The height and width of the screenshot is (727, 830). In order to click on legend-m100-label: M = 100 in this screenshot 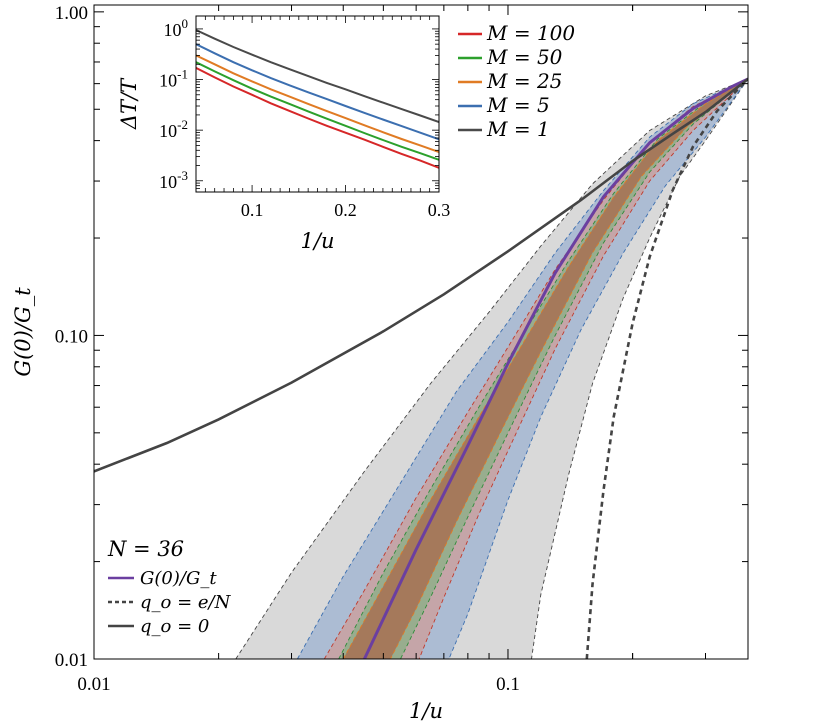, I will do `click(530, 33)`.